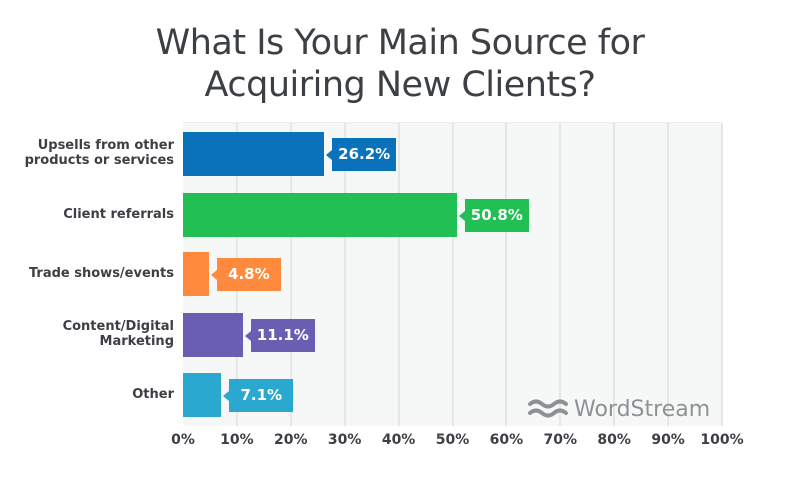 This screenshot has width=800, height=487. Describe the element at coordinates (722, 440) in the screenshot. I see `x-tick-label: 100%` at that location.